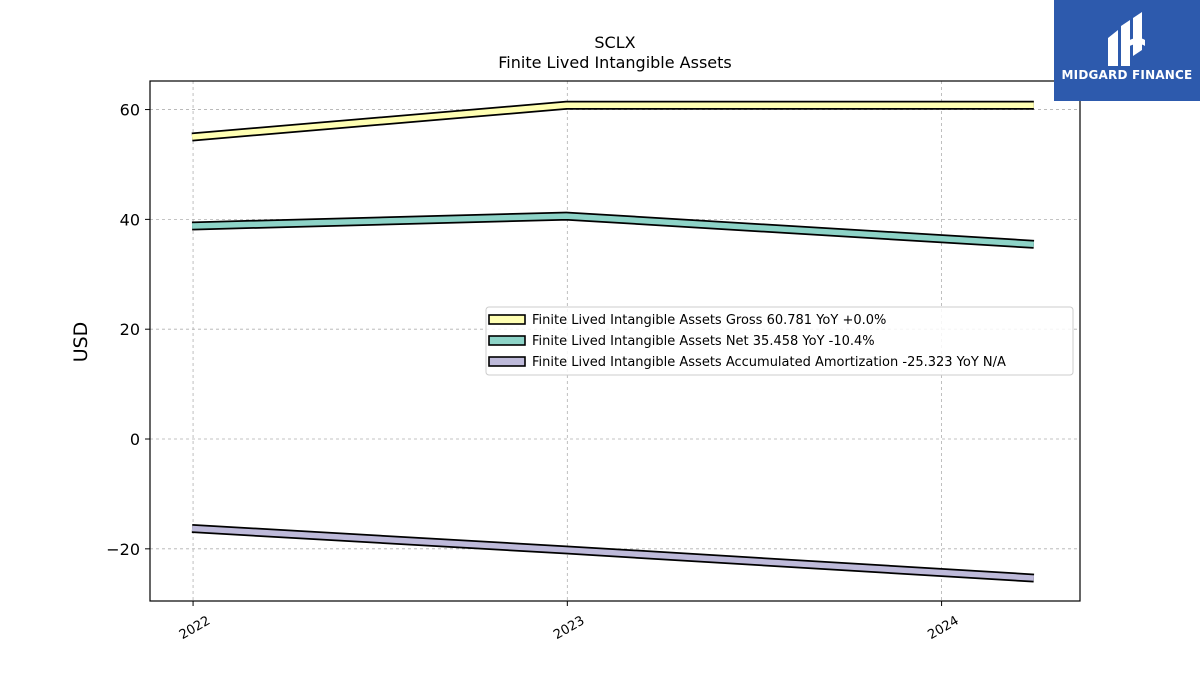  I want to click on chart-title: SCLX, so click(614, 42).